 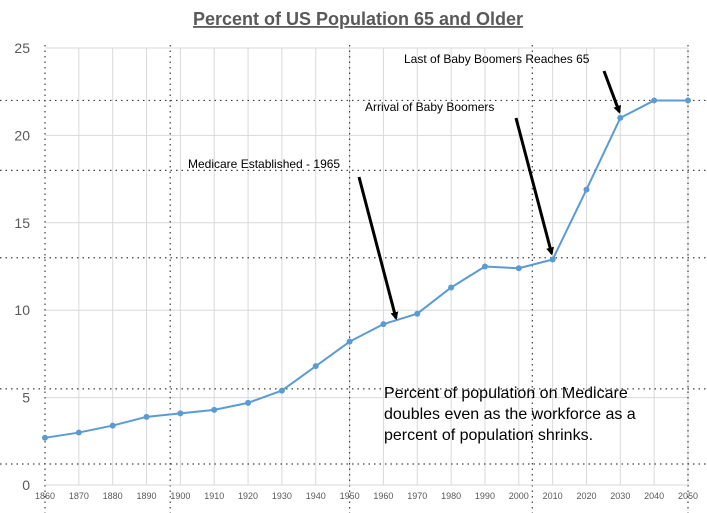 I want to click on y-tick-label-10: 10, so click(x=22, y=310).